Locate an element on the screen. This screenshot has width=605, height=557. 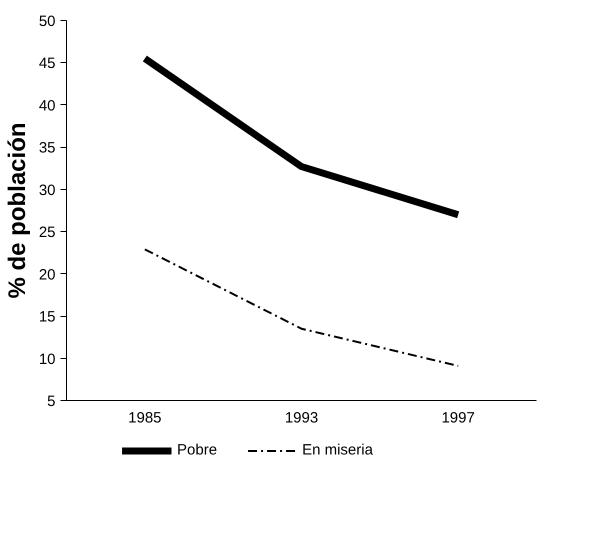
y-tick-label: 10 is located at coordinates (47, 359).